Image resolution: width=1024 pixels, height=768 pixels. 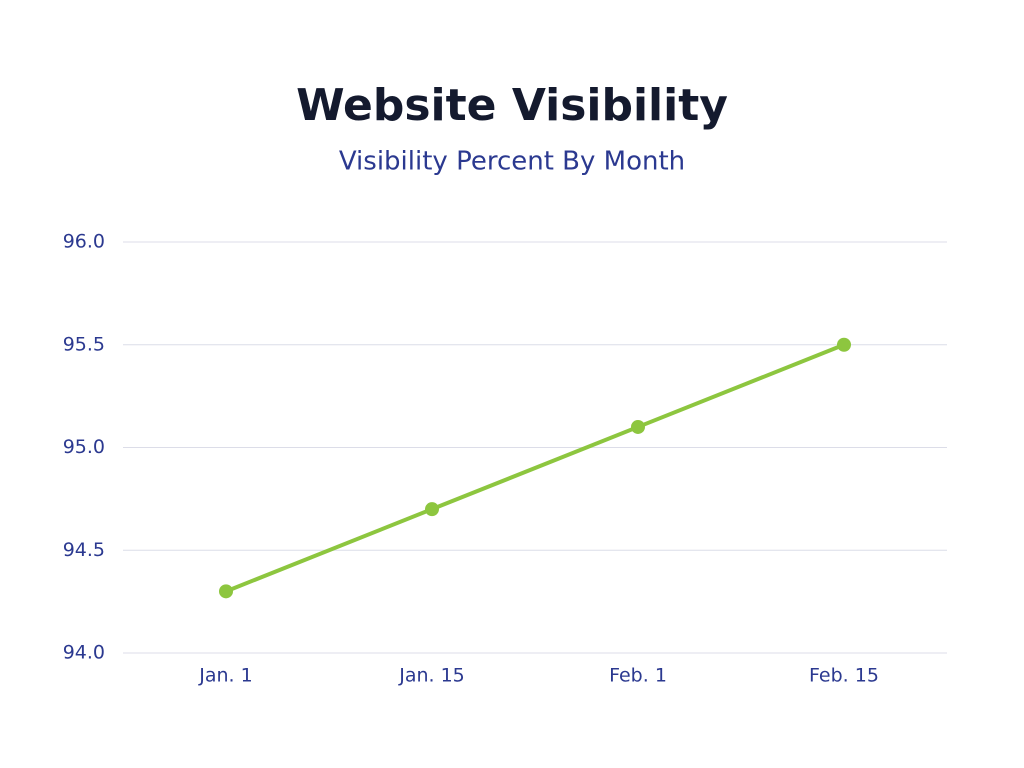 I want to click on y-tick-label: 95.5, so click(x=84, y=344).